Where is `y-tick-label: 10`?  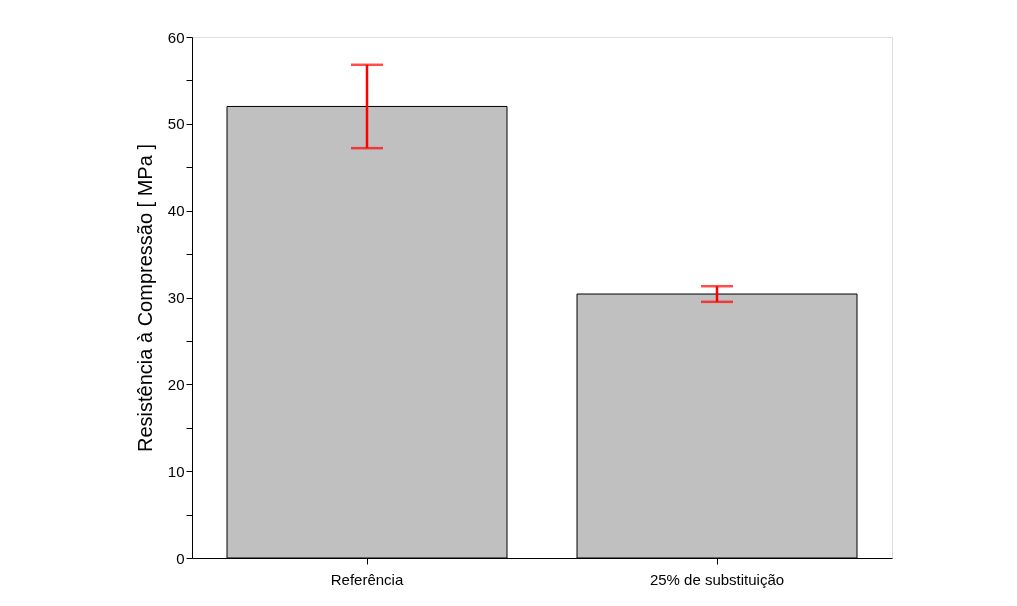
y-tick-label: 10 is located at coordinates (176, 471).